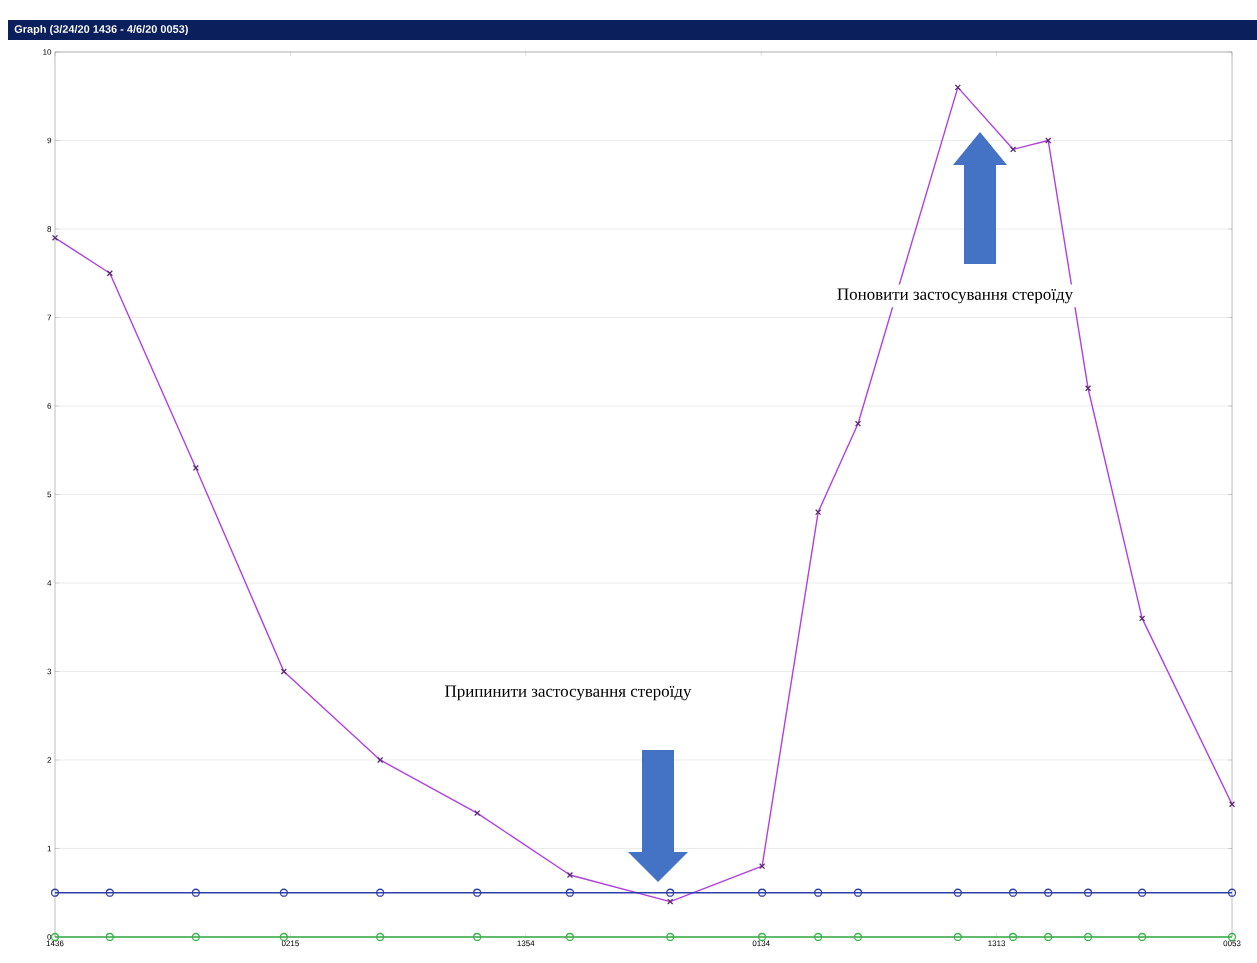  What do you see at coordinates (101, 30) in the screenshot?
I see `chart-title: Graph (3/24/20 1436 - 4/6/20 0053)` at bounding box center [101, 30].